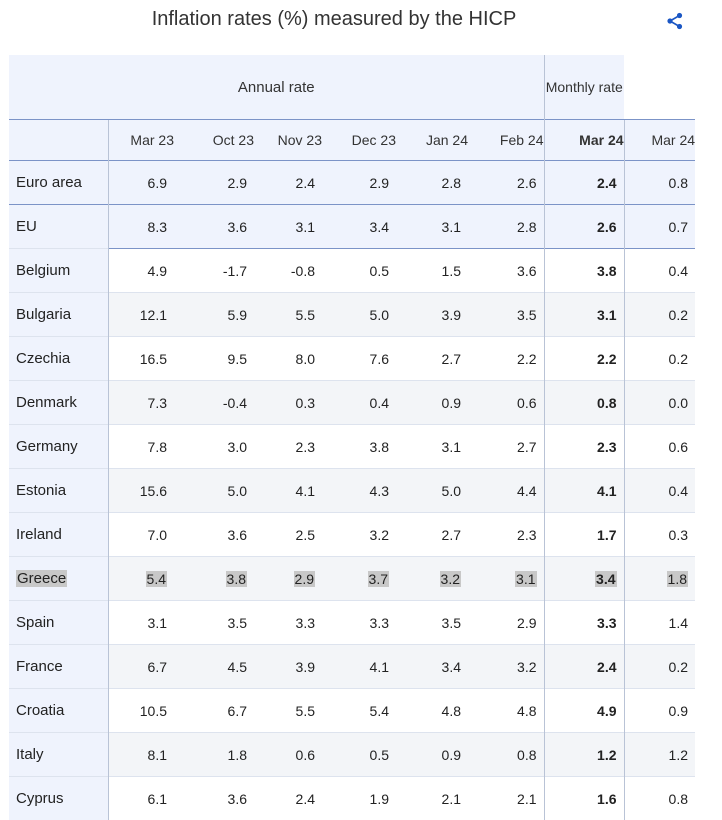 The width and height of the screenshot is (722, 820). What do you see at coordinates (675, 21) in the screenshot?
I see `share-icon` at bounding box center [675, 21].